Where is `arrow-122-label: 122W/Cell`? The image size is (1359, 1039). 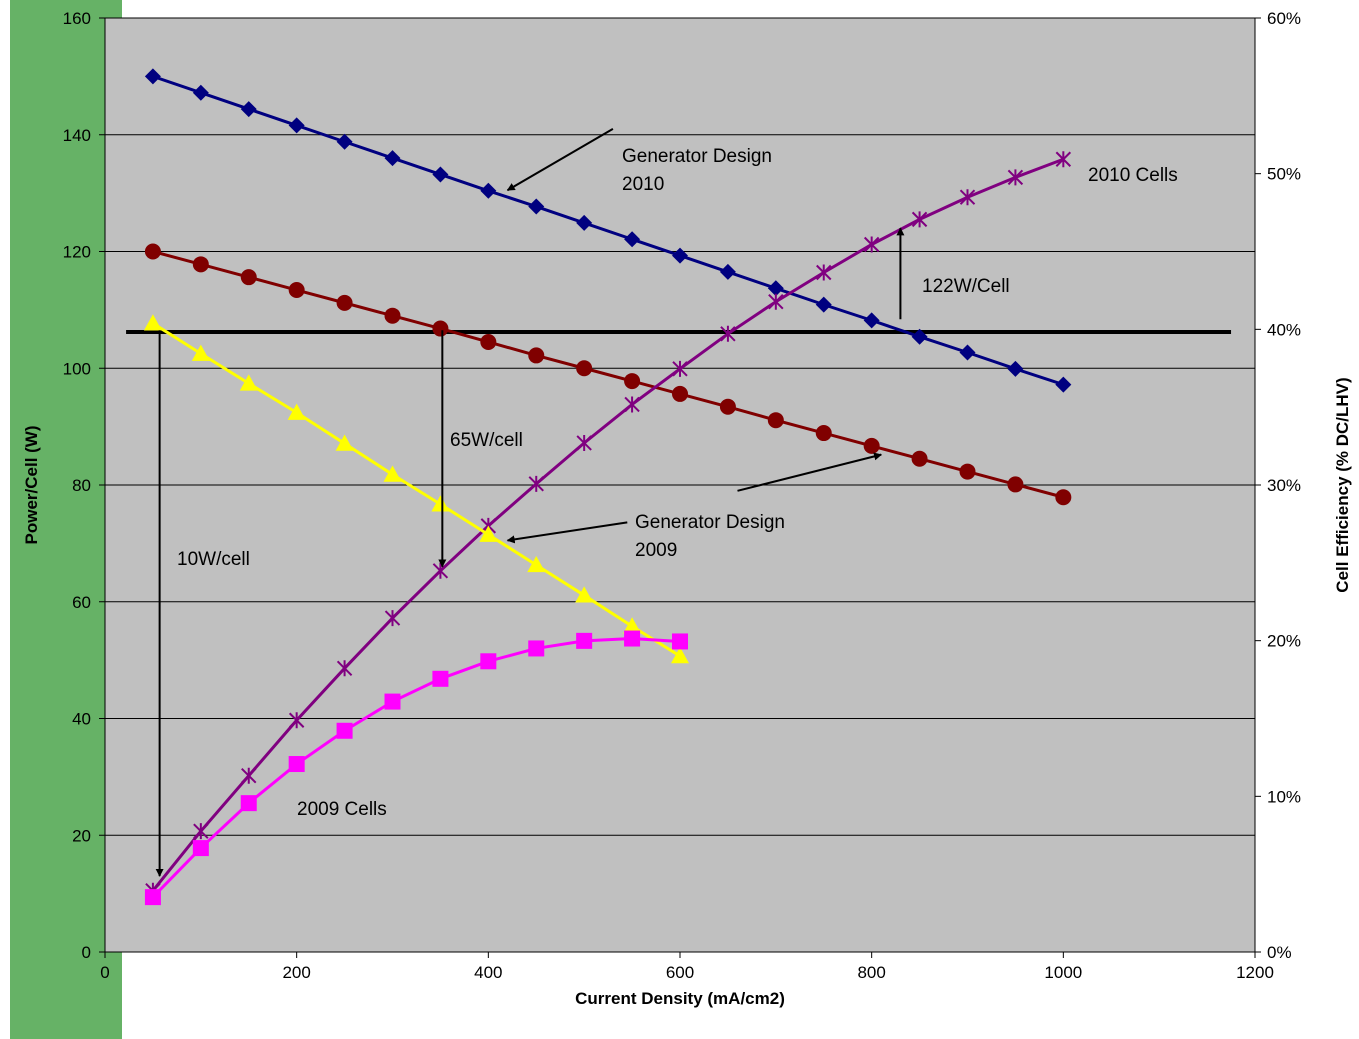
arrow-122-label: 122W/Cell is located at coordinates (966, 286).